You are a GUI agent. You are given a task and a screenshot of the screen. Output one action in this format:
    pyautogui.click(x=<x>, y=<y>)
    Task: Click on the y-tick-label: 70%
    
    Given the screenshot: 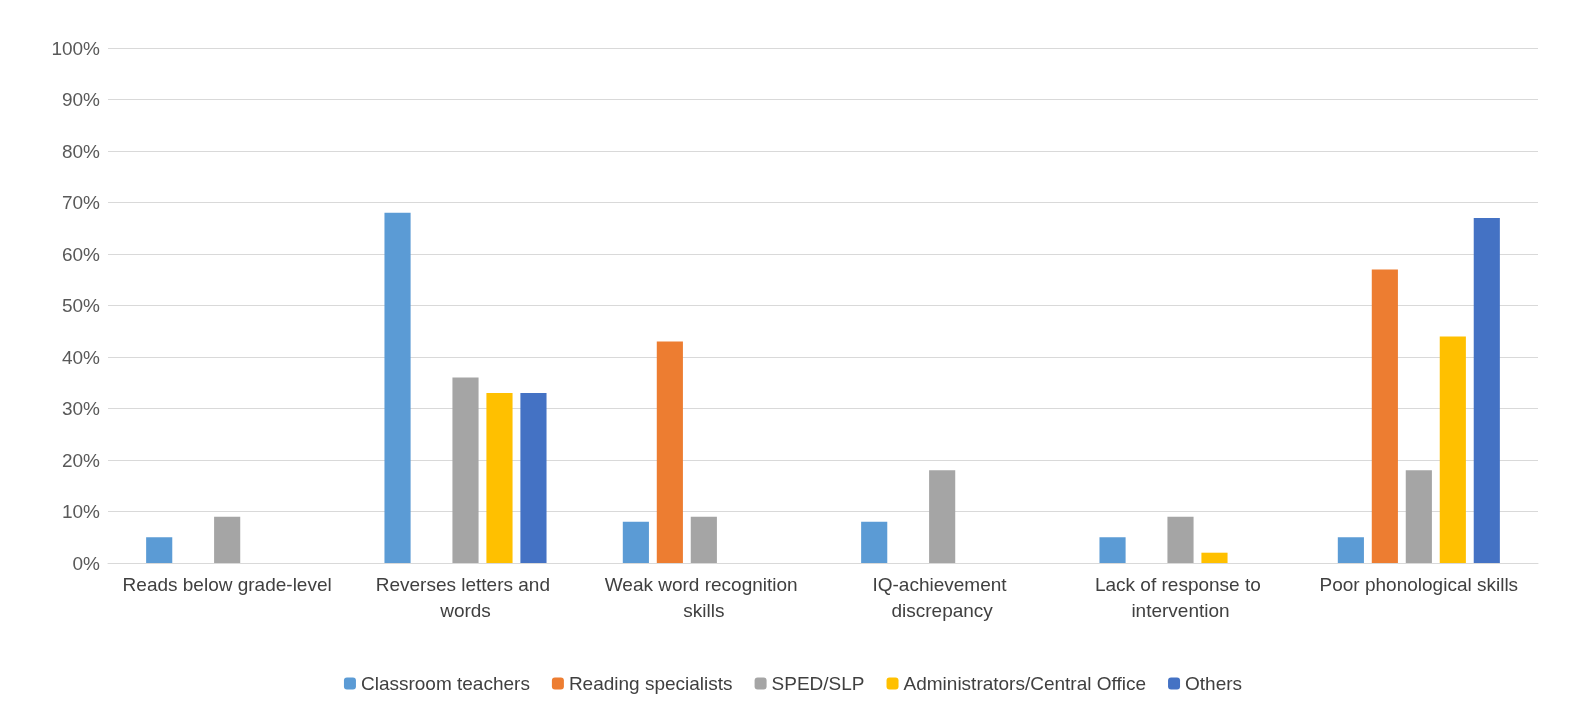 What is the action you would take?
    pyautogui.click(x=81, y=202)
    